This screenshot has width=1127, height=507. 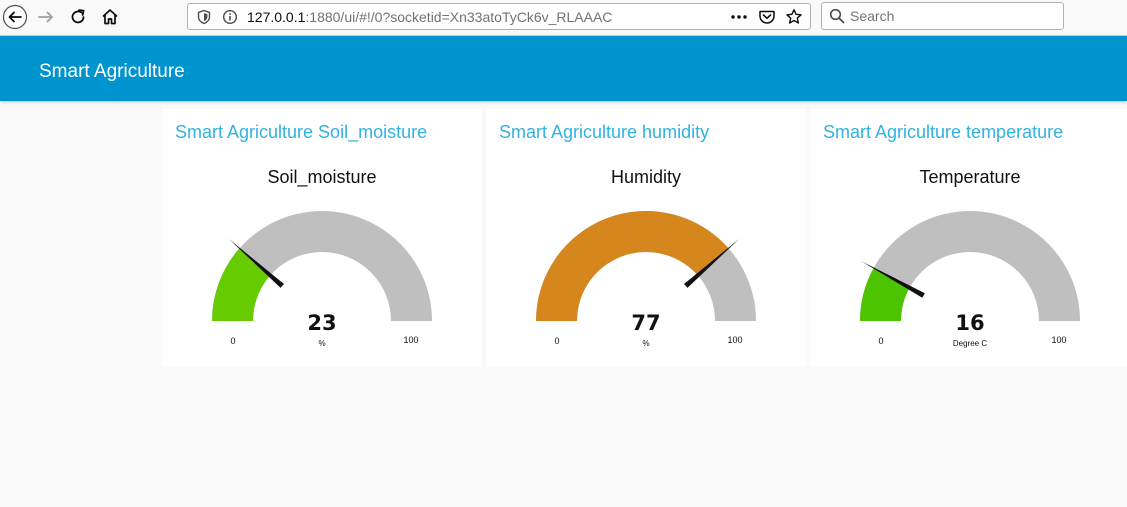 I want to click on pocket-icon, so click(x=767, y=17).